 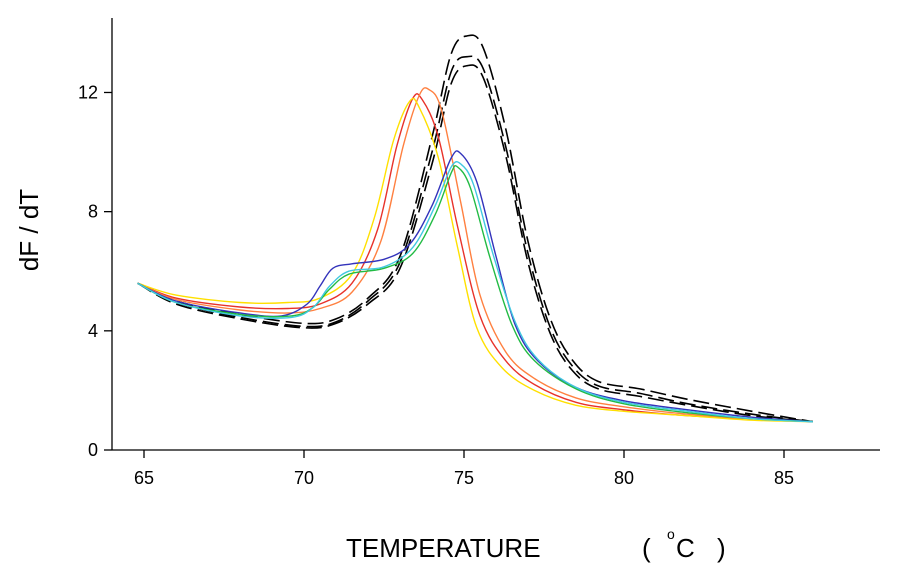 I want to click on y-tick-label: 12, so click(x=88, y=92).